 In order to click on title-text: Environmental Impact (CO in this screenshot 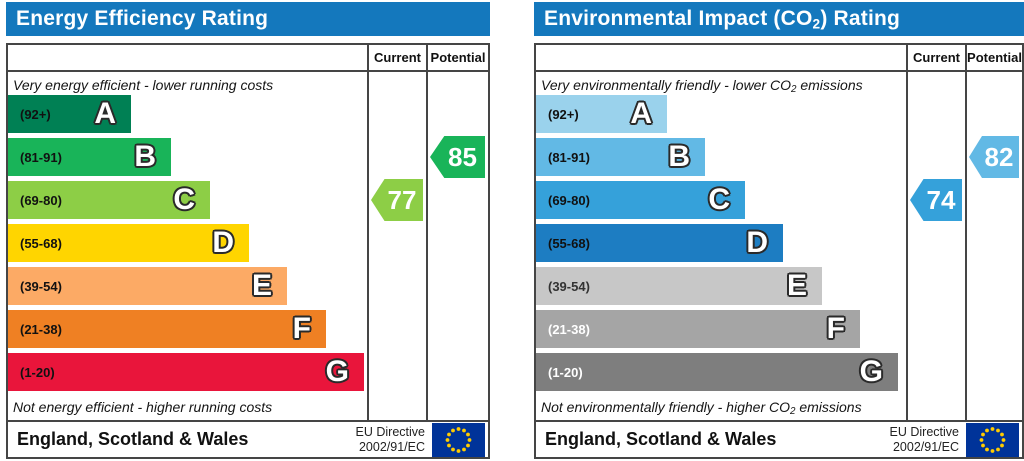, I will do `click(678, 18)`.